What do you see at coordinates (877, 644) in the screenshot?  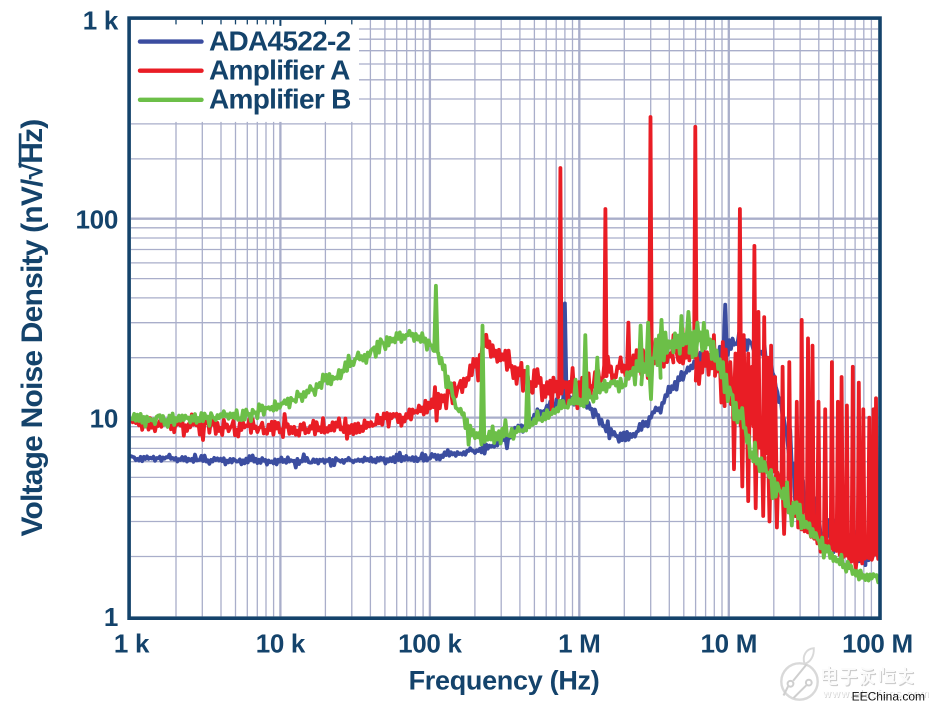 I see `svg-text: 100 M` at bounding box center [877, 644].